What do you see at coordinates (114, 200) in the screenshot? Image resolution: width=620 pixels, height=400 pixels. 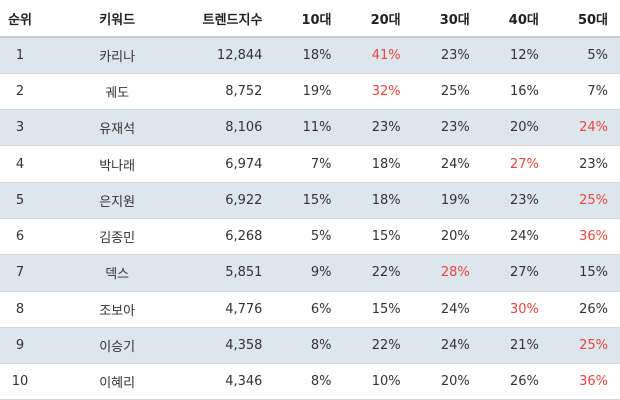 I see `keyword-cell: 은지원` at bounding box center [114, 200].